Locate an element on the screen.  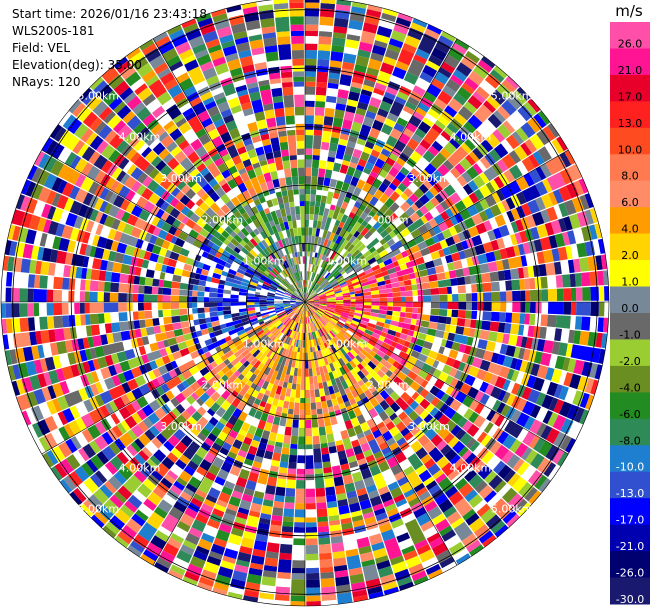
colorbar-tick-label: 26.0 is located at coordinates (630, 44).